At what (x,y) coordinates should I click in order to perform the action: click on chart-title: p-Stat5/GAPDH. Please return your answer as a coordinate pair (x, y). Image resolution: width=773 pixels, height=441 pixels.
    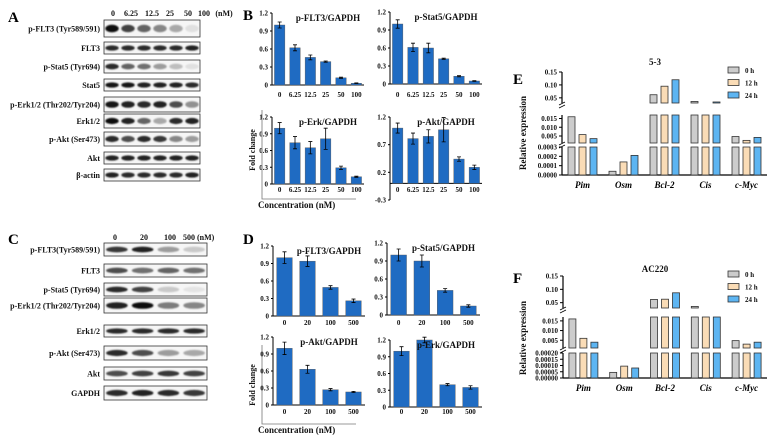
    Looking at the image, I should click on (446, 17).